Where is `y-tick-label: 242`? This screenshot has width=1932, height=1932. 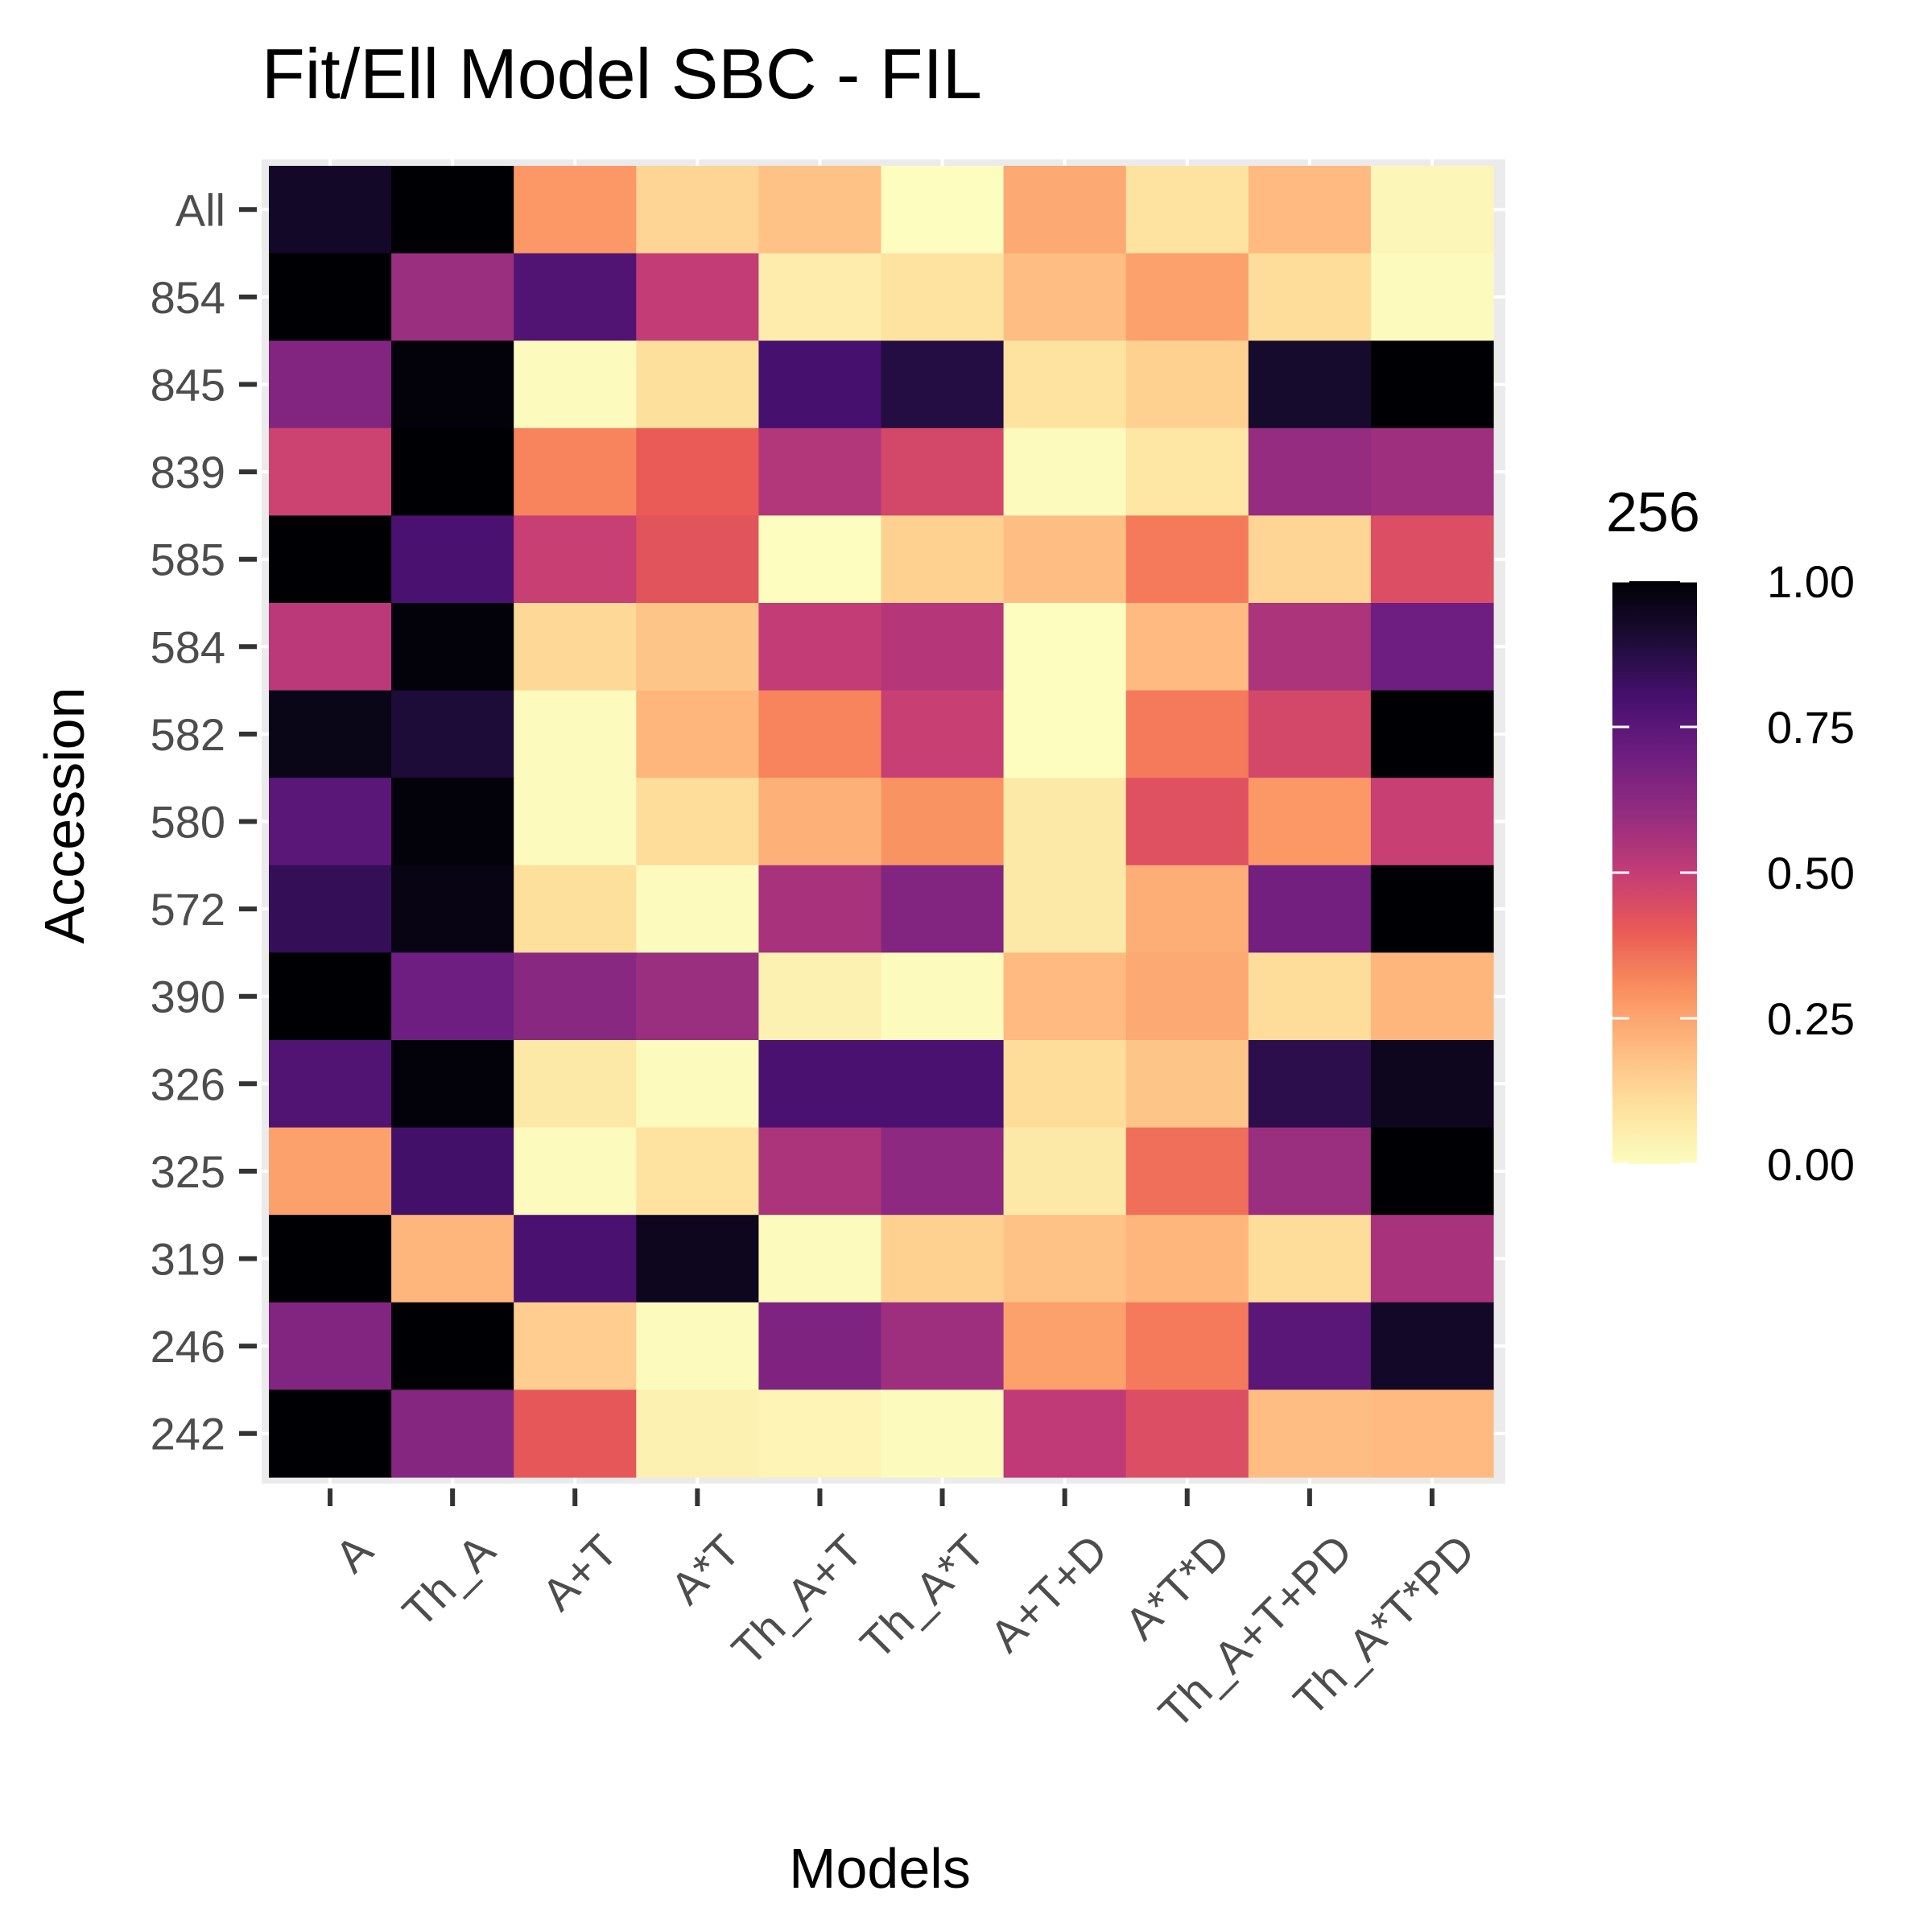
y-tick-label: 242 is located at coordinates (188, 1434).